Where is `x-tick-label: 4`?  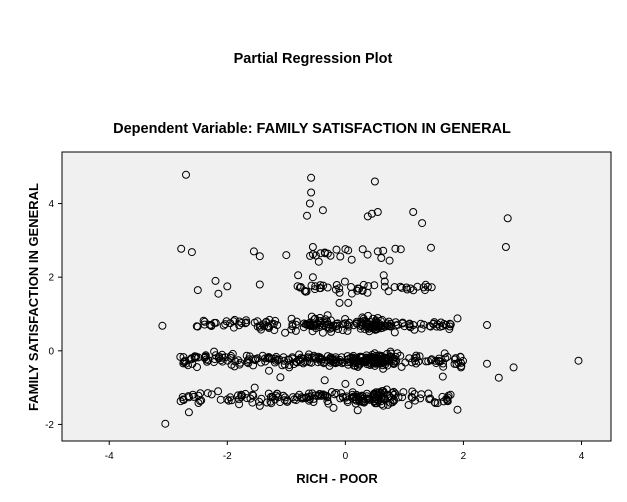
x-tick-label: 4 is located at coordinates (582, 456).